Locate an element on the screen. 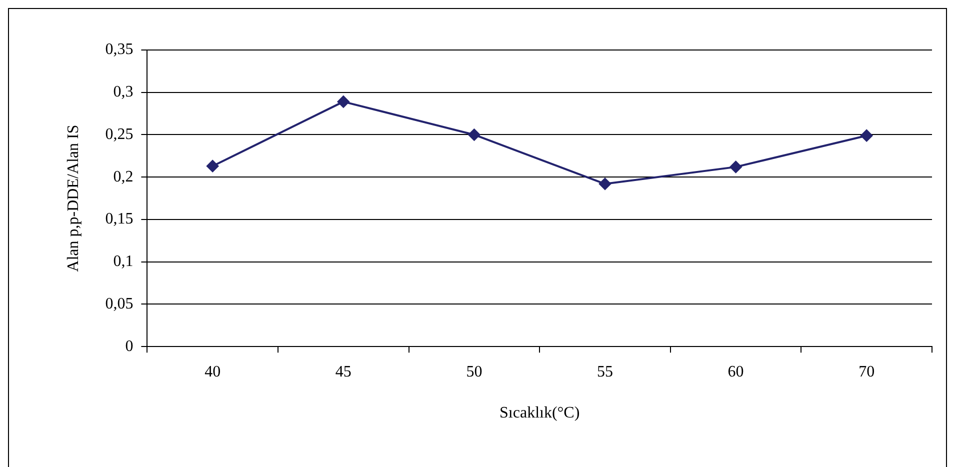  x-axis-title: Sıcaklık(°C) is located at coordinates (540, 413).